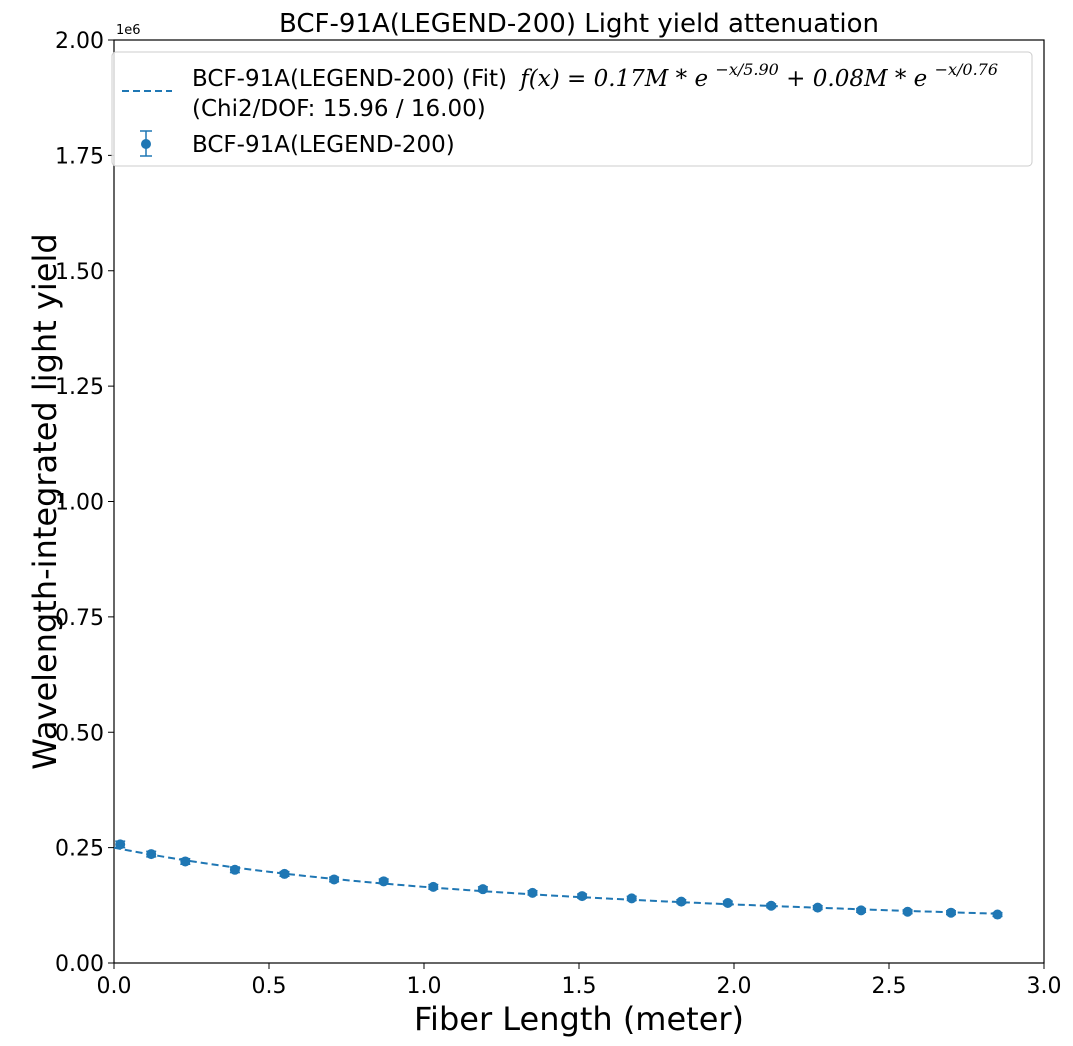 Image resolution: width=1073 pixels, height=1046 pixels. I want to click on y-tick-label: 1.75, so click(79, 156).